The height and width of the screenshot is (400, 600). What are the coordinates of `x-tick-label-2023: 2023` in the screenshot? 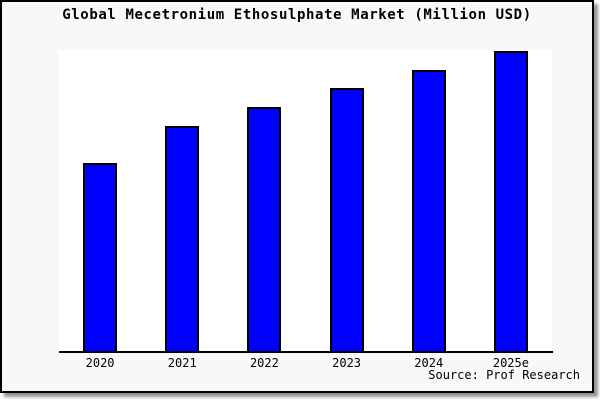 It's located at (347, 363).